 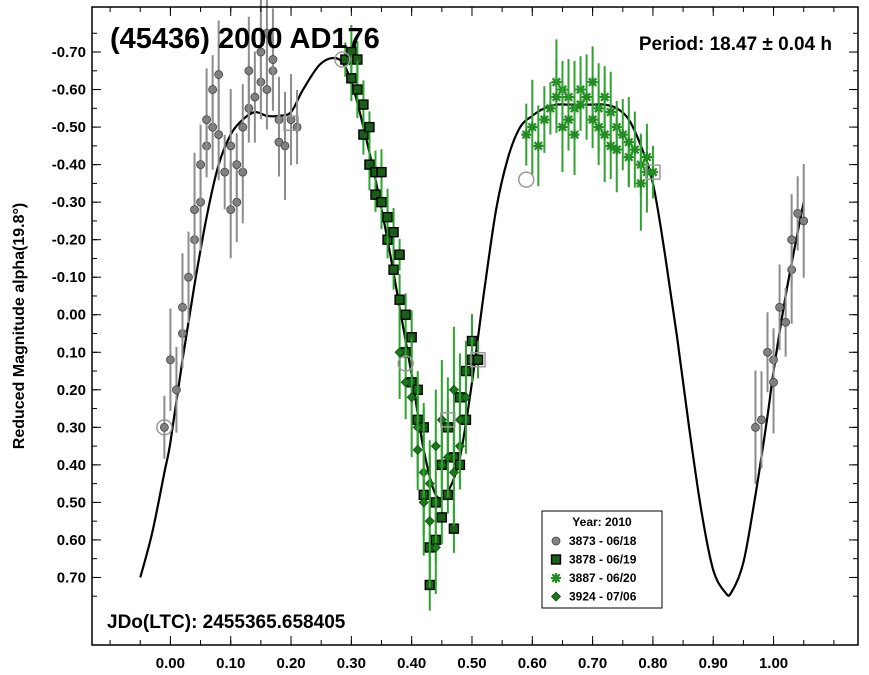 I want to click on jd-label: JDo(LTC): 2455365.658405, so click(x=226, y=622).